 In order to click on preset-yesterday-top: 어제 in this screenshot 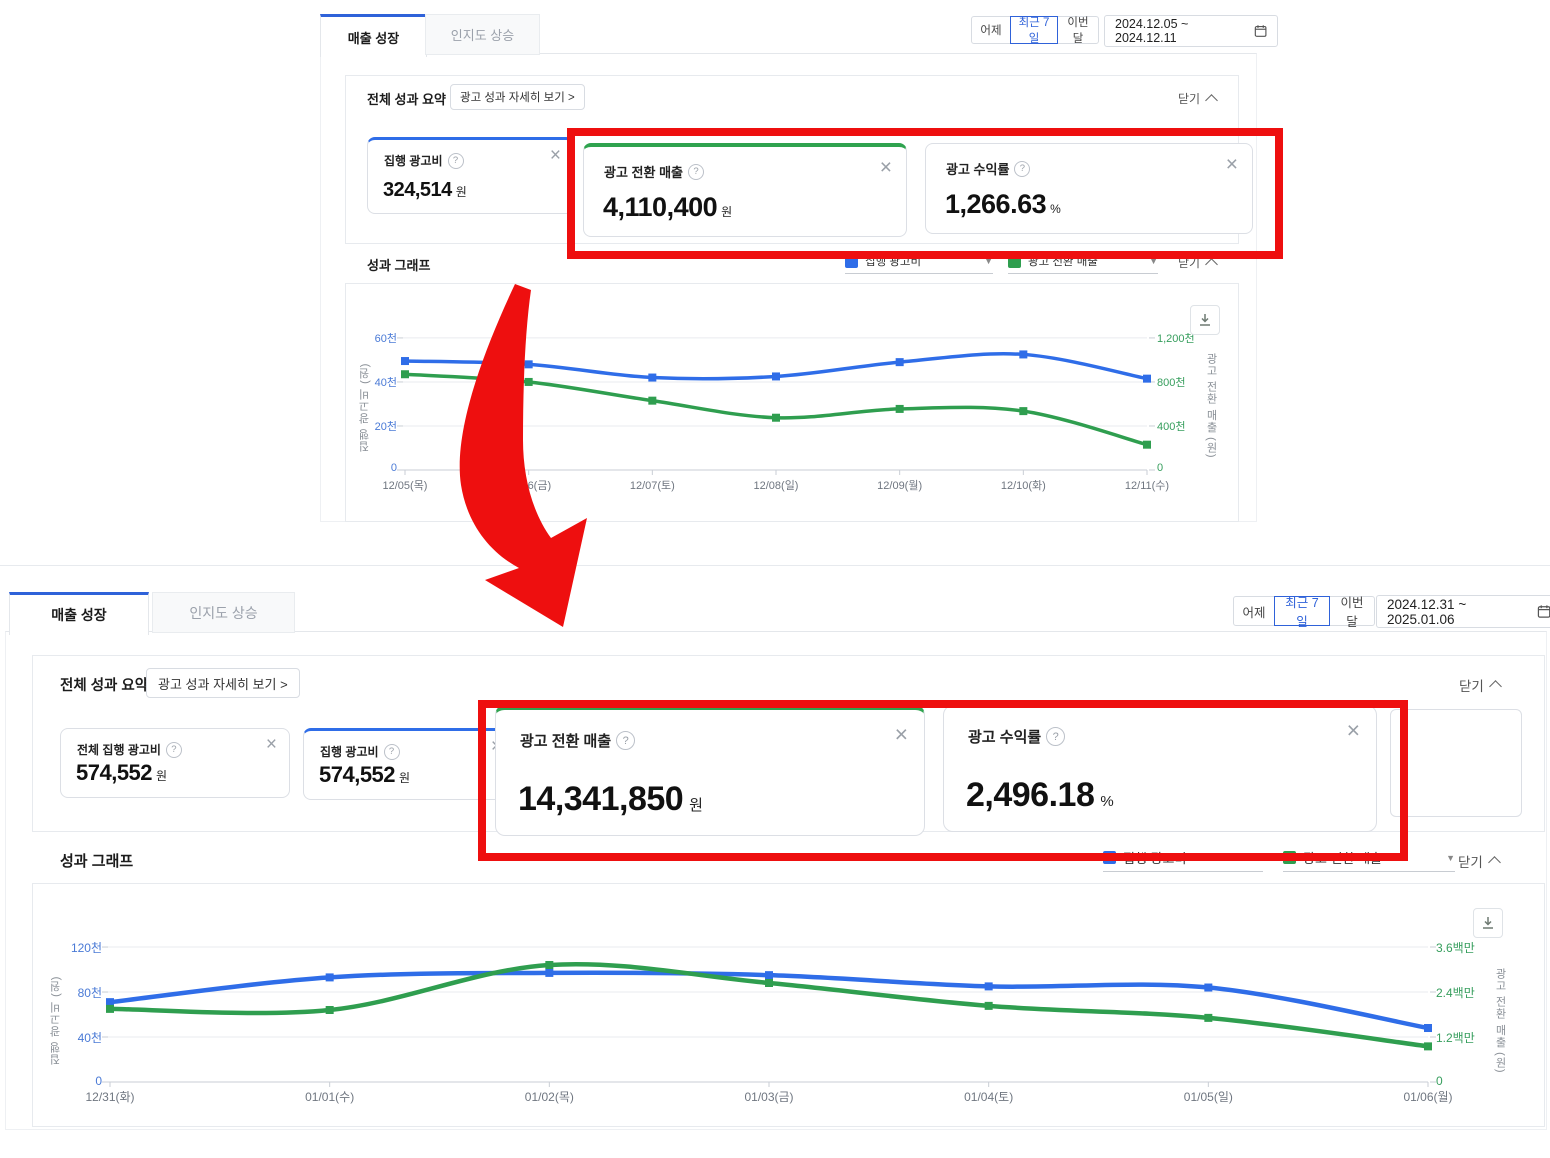, I will do `click(991, 30)`.